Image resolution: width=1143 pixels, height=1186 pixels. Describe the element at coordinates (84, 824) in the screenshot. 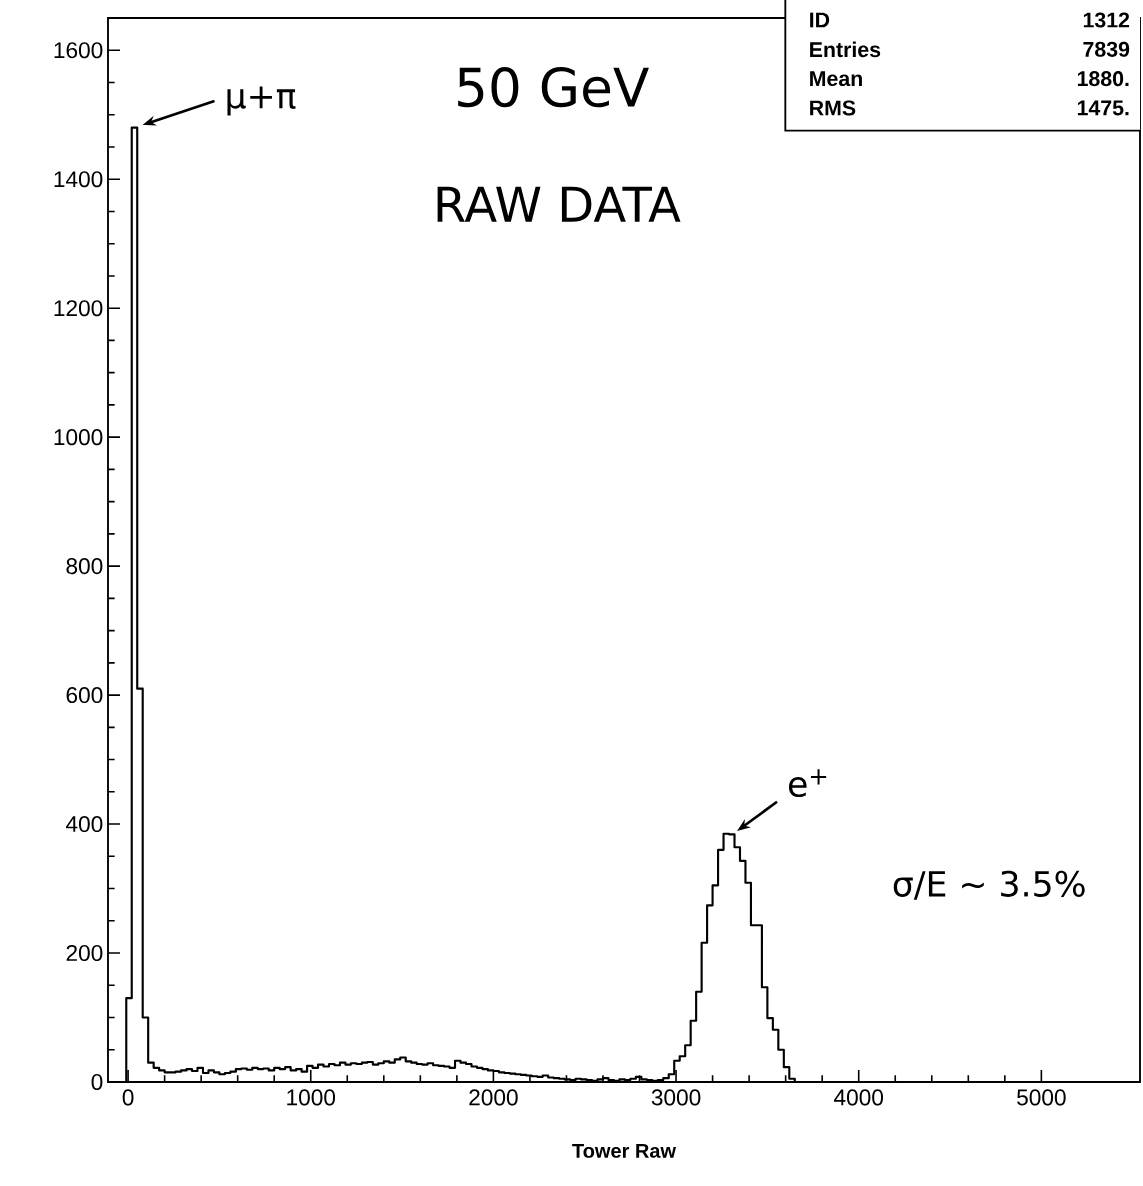

I see `y-tick-label: 400` at that location.